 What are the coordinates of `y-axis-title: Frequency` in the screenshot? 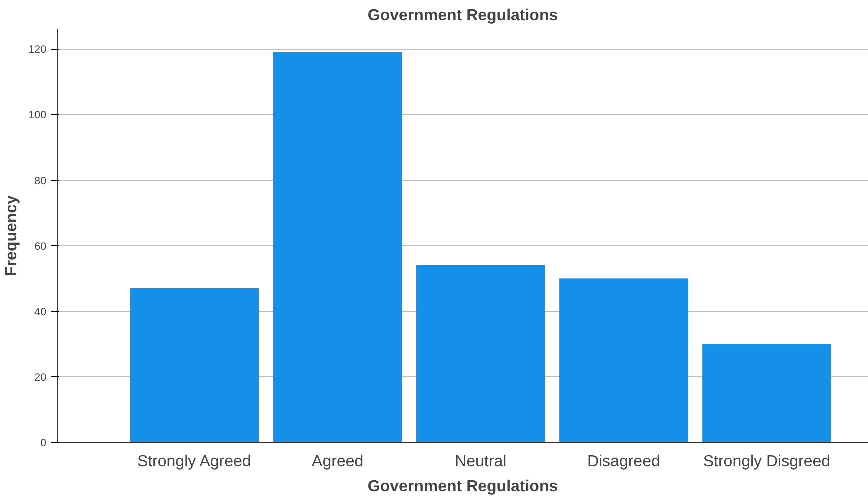 It's located at (12, 235).